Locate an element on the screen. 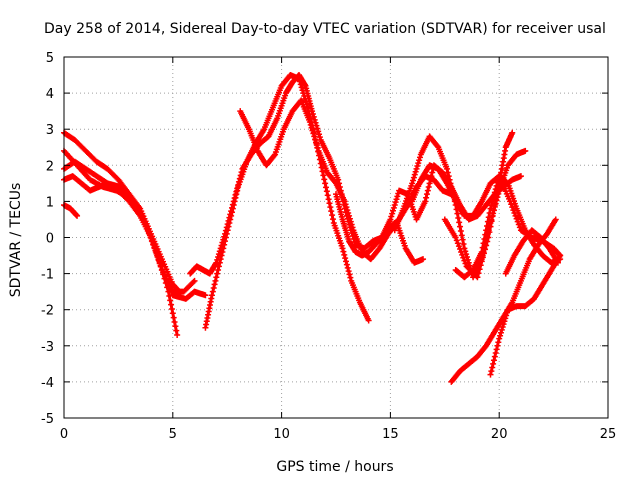  x-tick-label: 25 is located at coordinates (608, 434).